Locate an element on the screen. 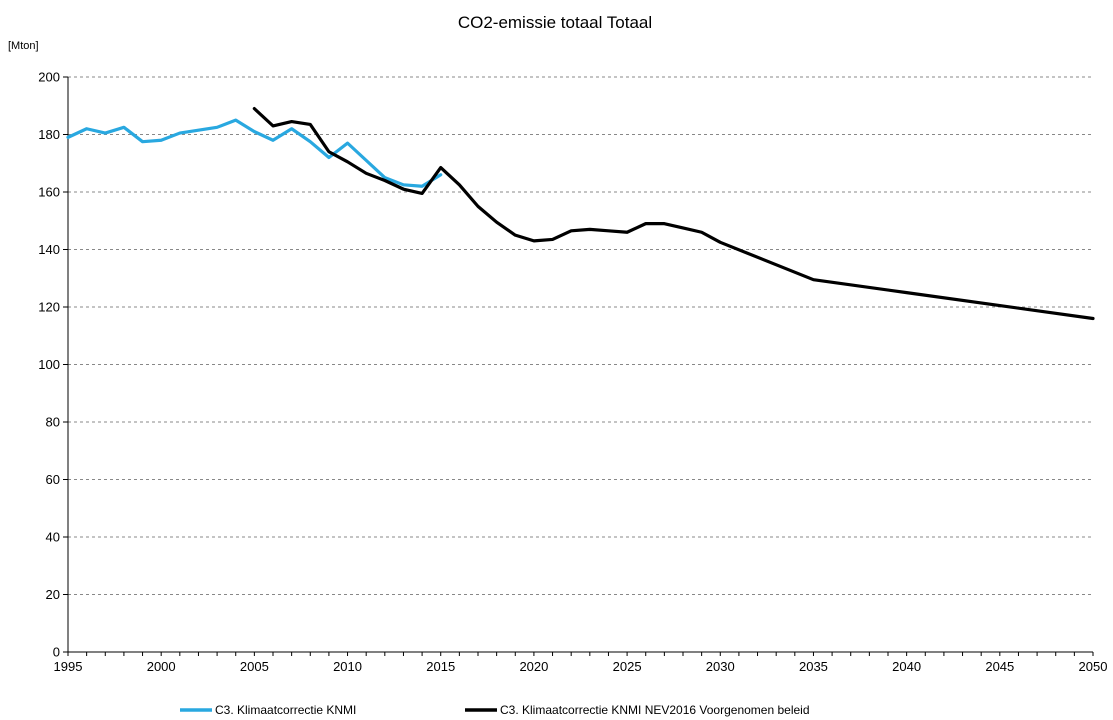  y-axis-unit-label: [Mton] is located at coordinates (23, 46).